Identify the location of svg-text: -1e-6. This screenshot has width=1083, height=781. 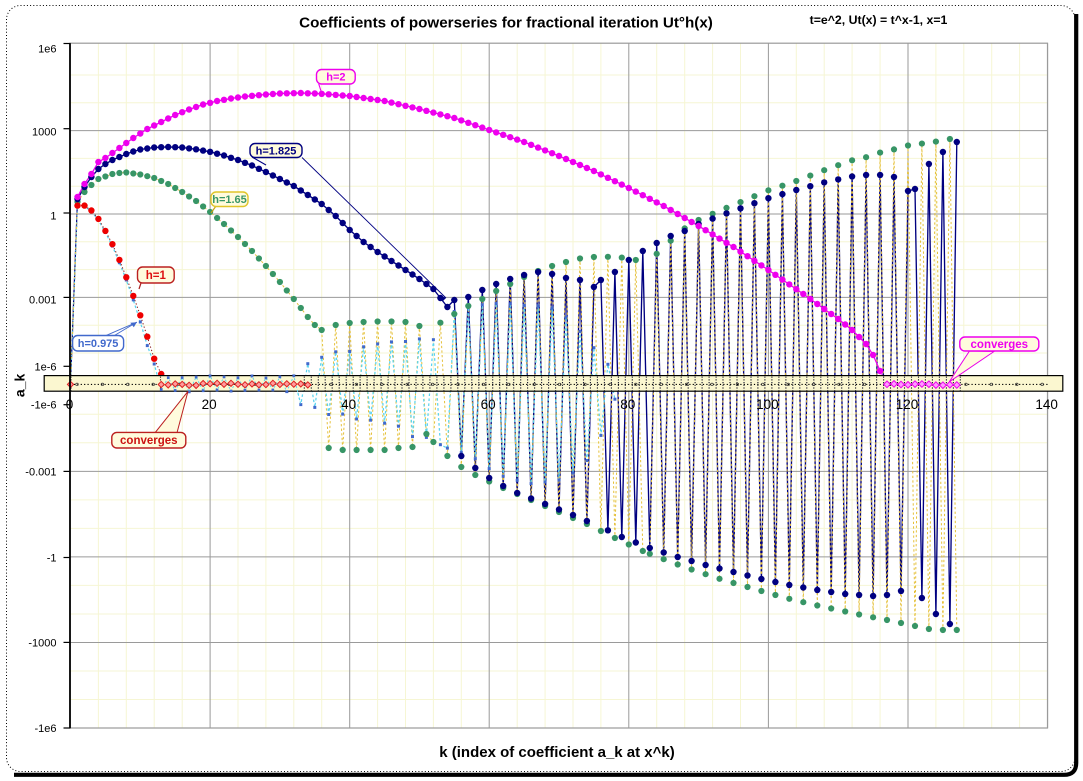
(44, 406).